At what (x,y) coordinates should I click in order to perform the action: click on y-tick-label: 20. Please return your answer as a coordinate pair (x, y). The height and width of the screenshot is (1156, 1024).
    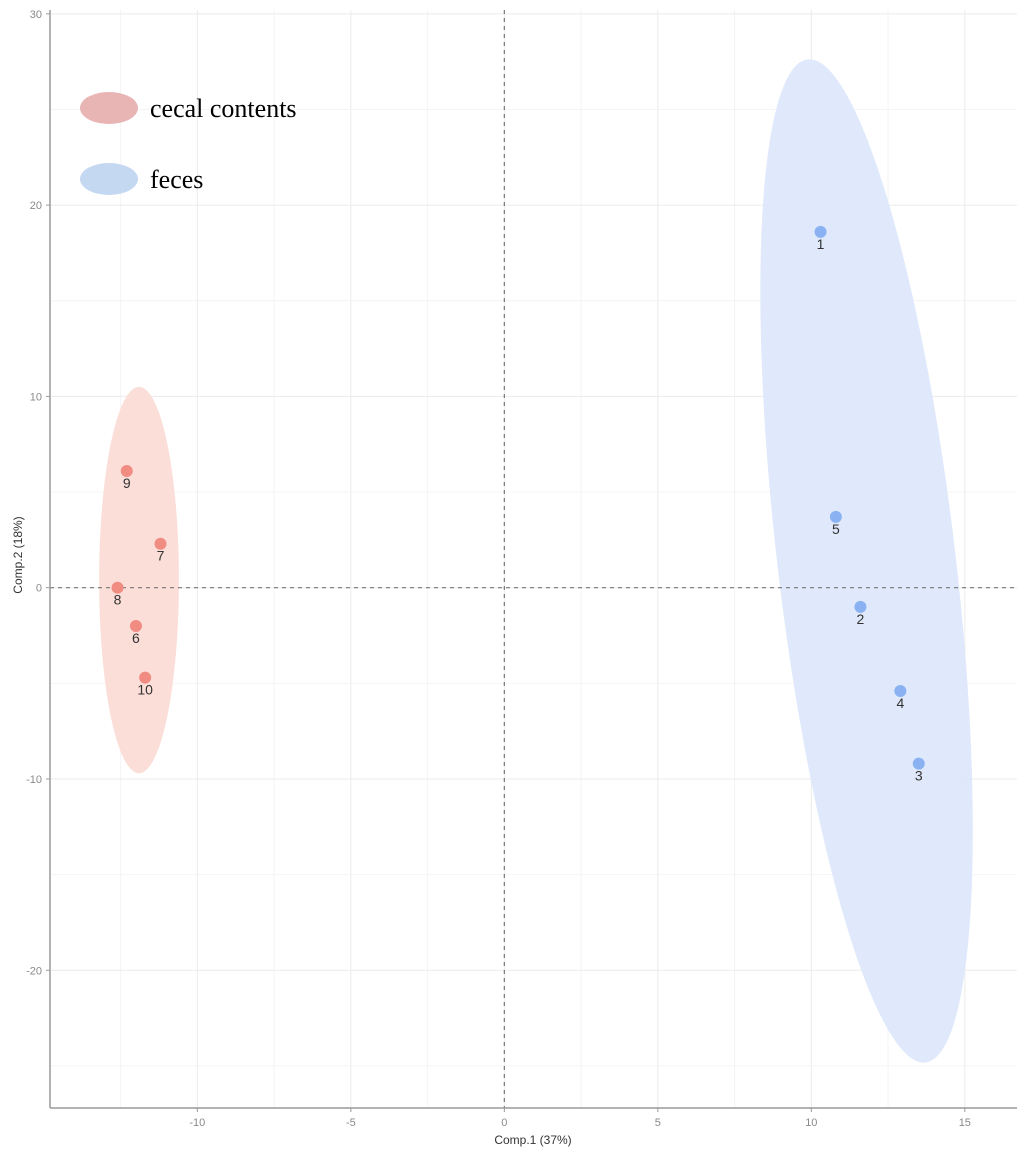
    Looking at the image, I should click on (36, 206).